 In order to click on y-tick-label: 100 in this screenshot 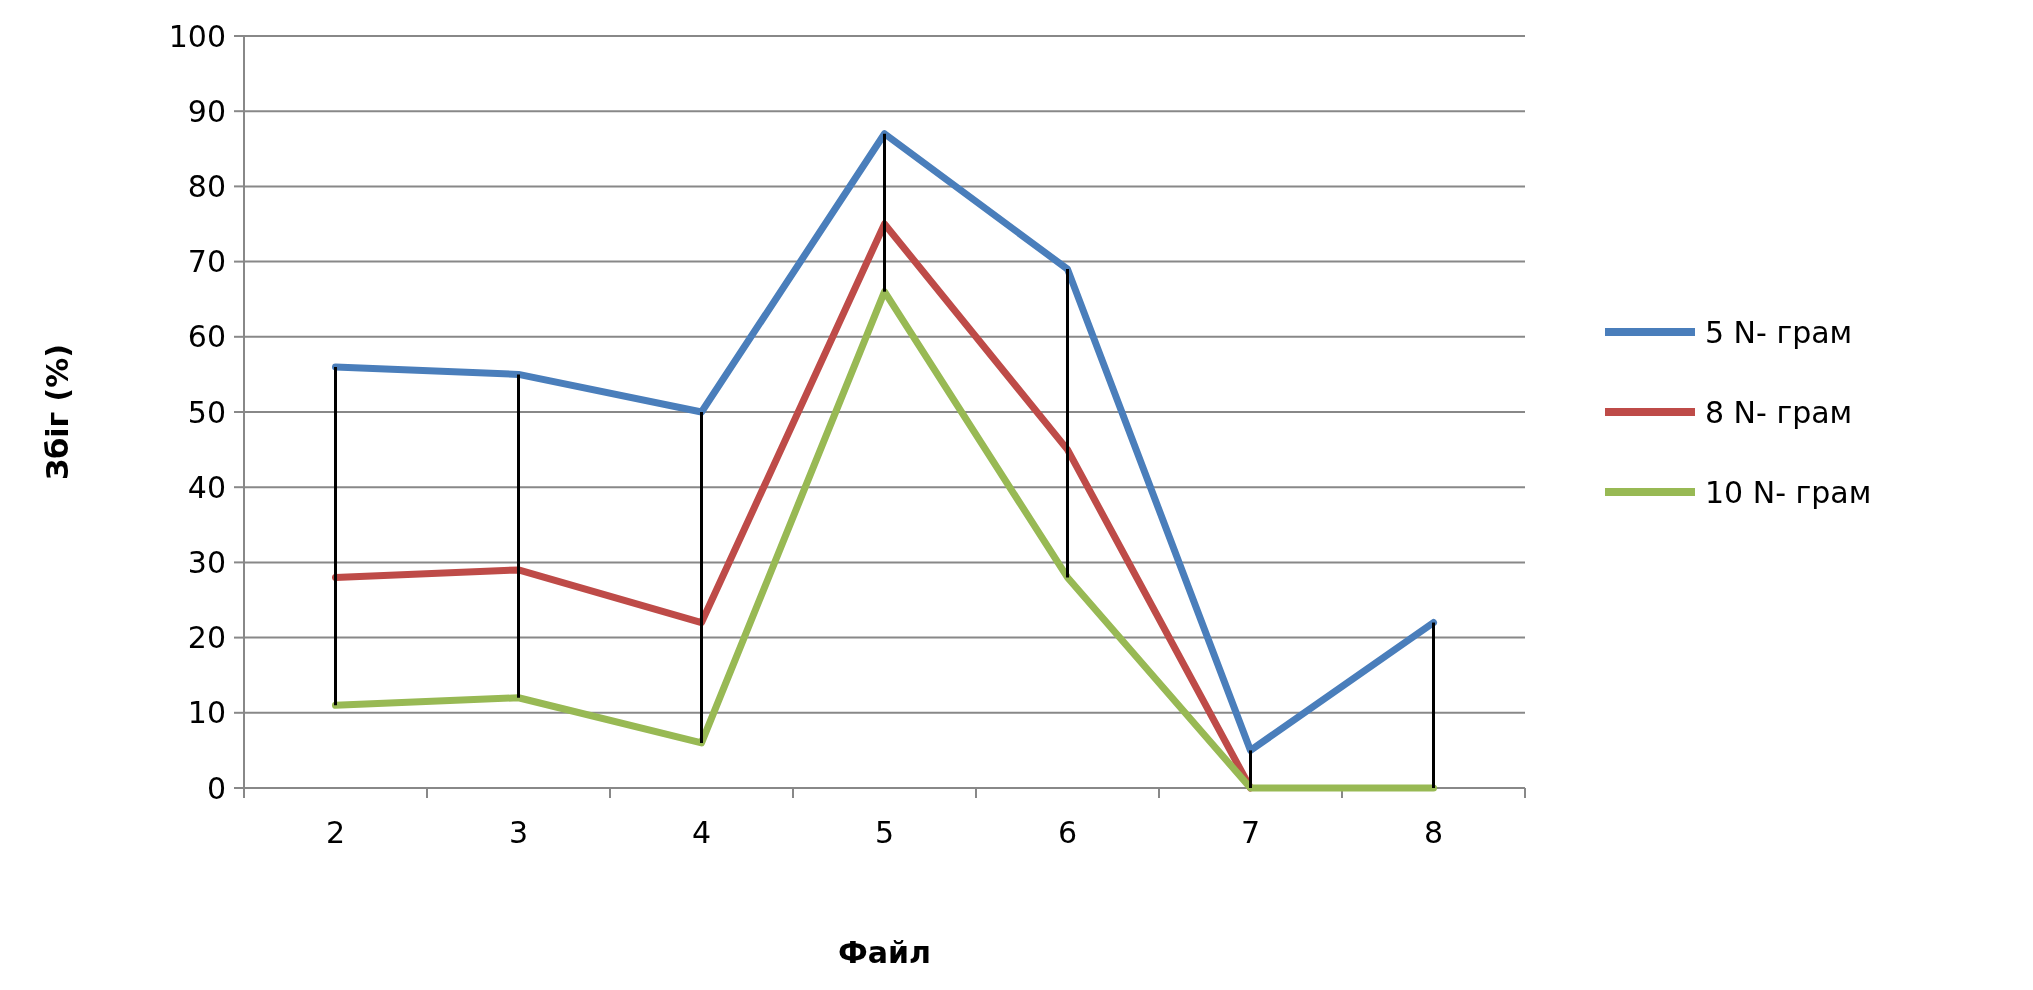, I will do `click(197, 36)`.